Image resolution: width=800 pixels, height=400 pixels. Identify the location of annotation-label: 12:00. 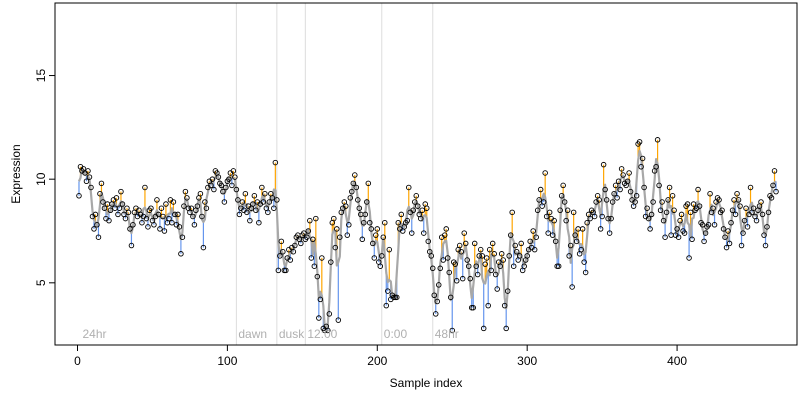
(322, 334).